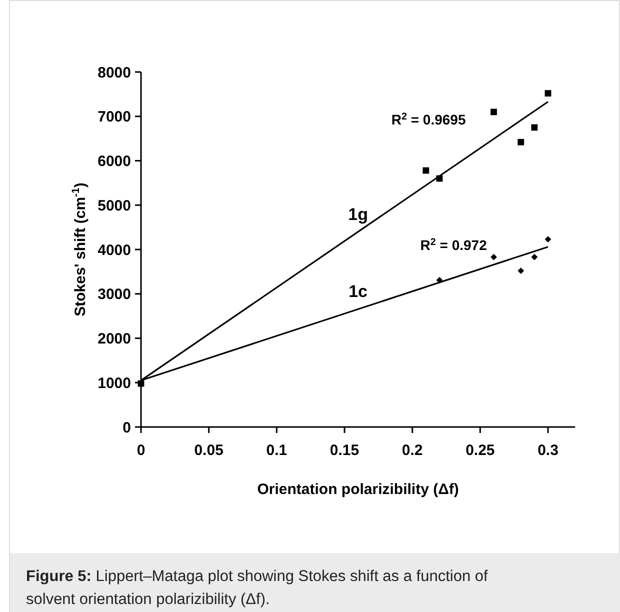  Describe the element at coordinates (277, 450) in the screenshot. I see `x-tick-label: 0.1` at that location.